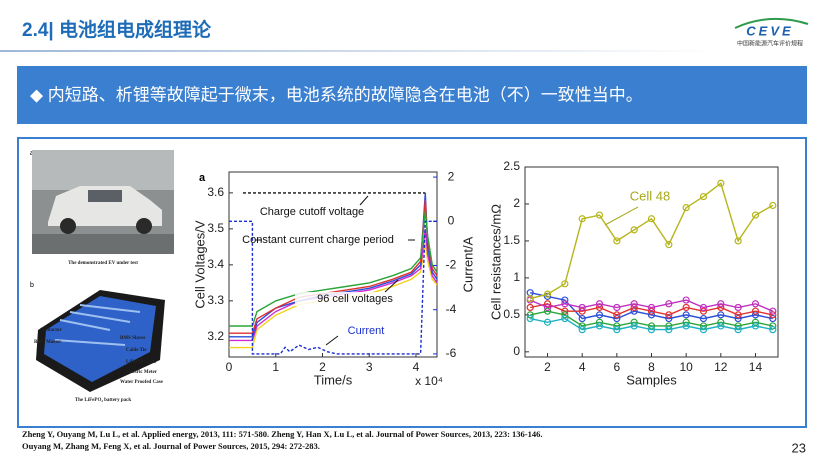 This screenshot has height=461, width=820. What do you see at coordinates (412, 95) in the screenshot?
I see `banner` at bounding box center [412, 95].